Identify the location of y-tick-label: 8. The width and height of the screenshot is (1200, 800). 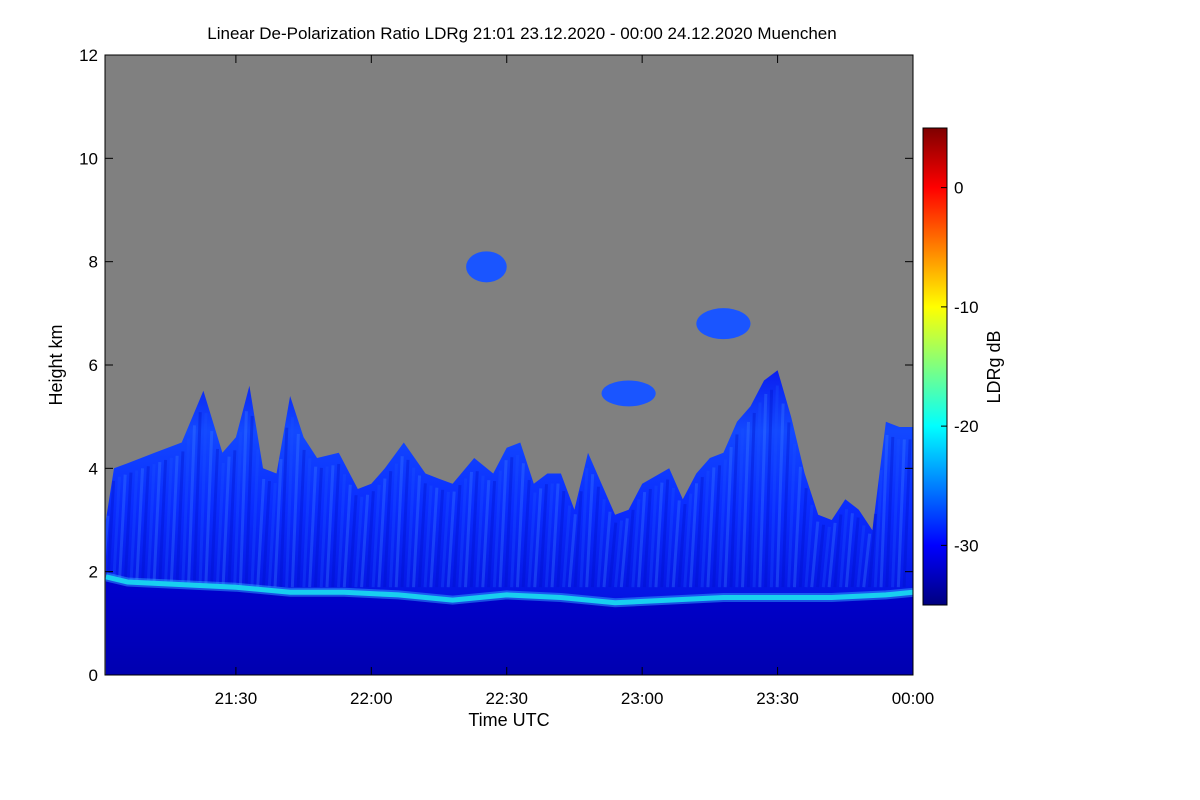
(93, 262).